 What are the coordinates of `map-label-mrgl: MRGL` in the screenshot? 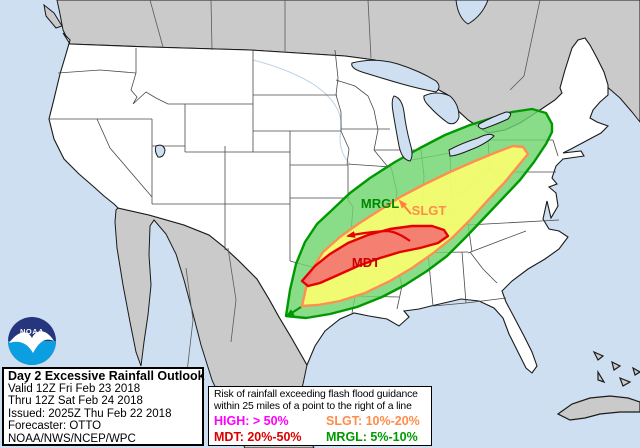 It's located at (380, 203).